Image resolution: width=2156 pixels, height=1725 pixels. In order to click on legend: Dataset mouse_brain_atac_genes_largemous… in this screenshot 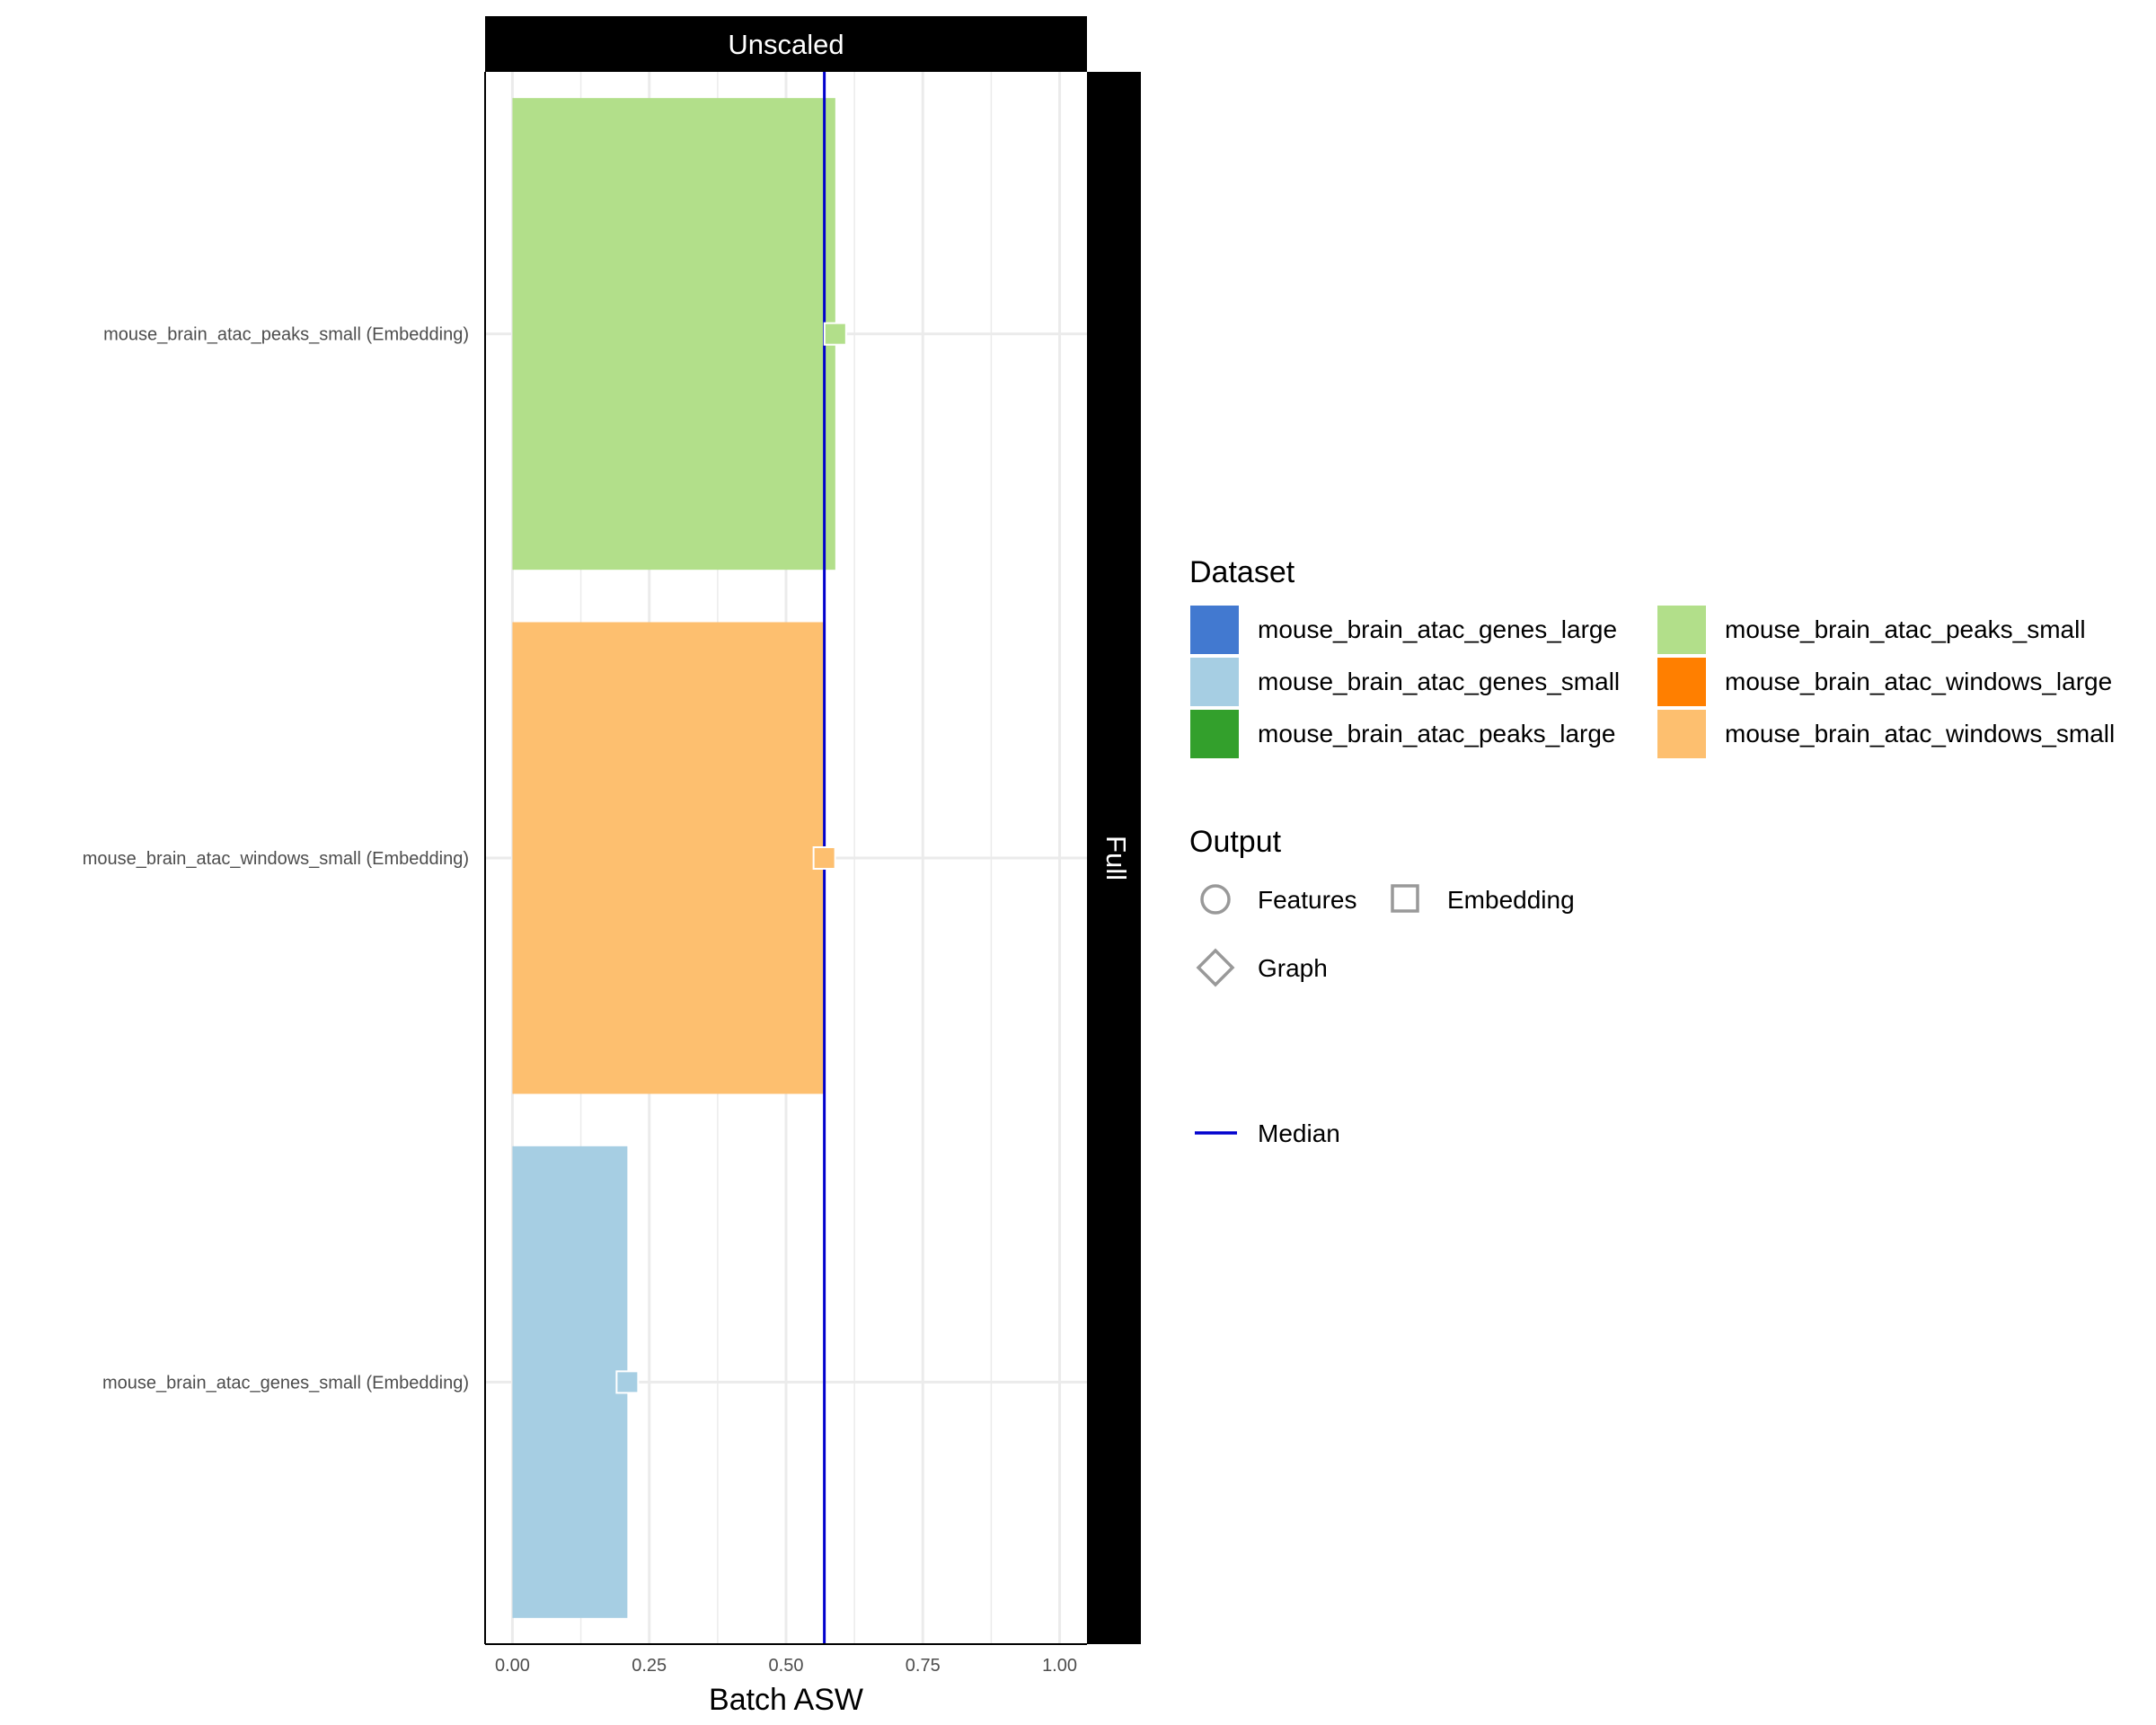, I will do `click(1651, 851)`.